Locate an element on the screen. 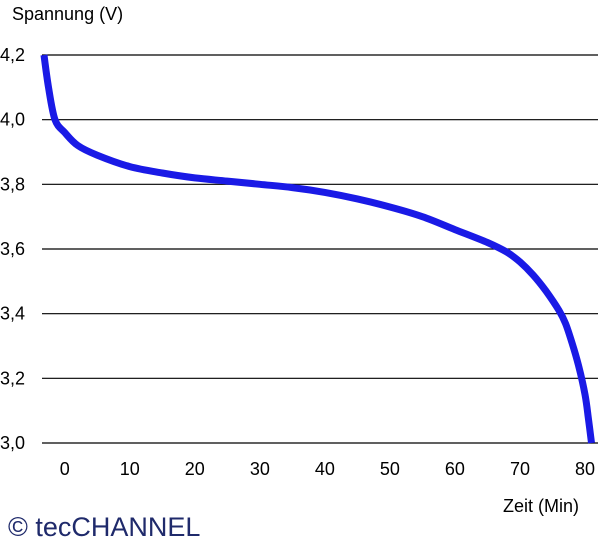 The width and height of the screenshot is (600, 550). x-tick-label: 70 is located at coordinates (520, 469).